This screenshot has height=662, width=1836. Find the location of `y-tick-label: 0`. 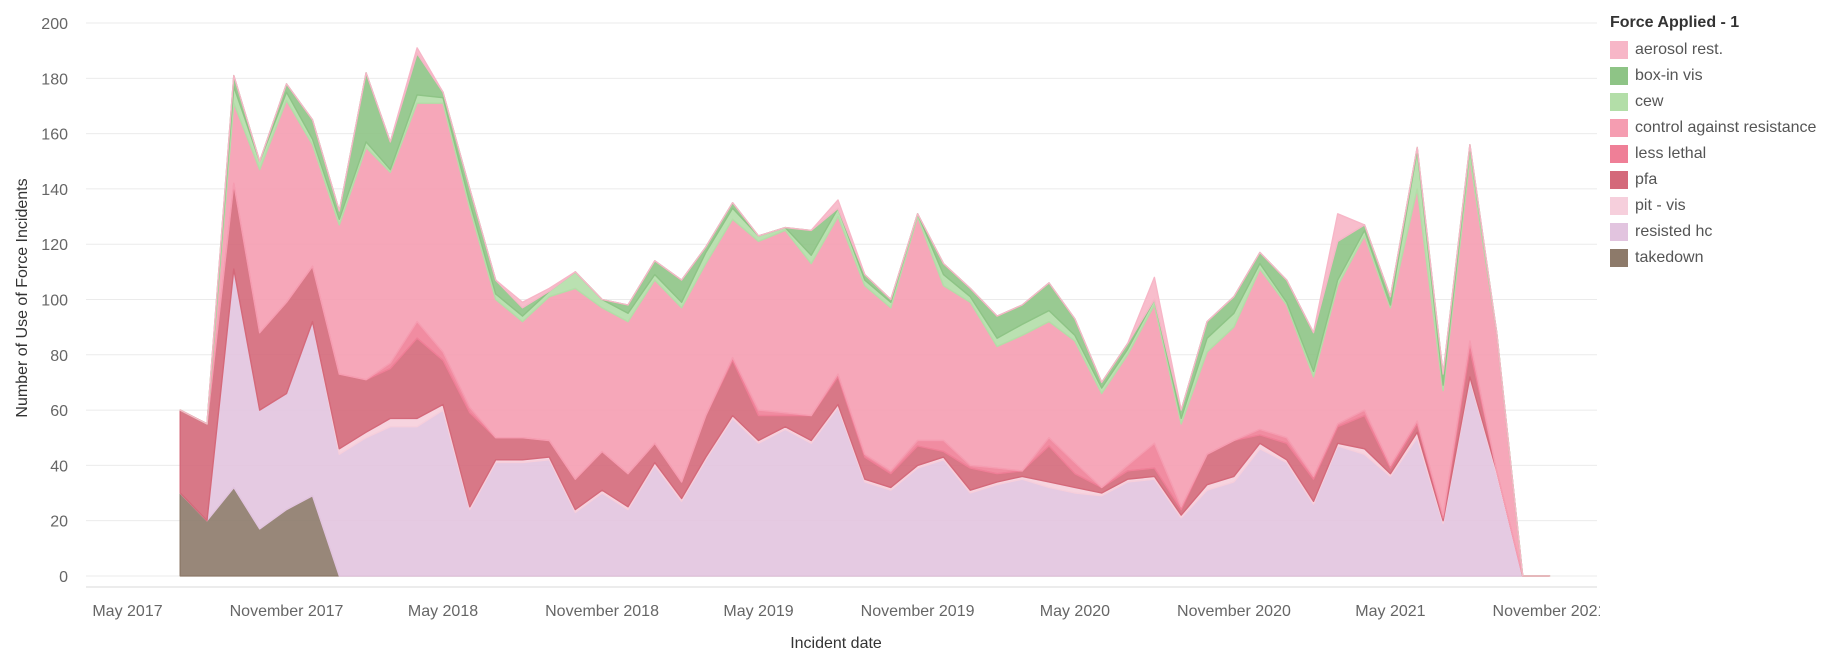

y-tick-label: 0 is located at coordinates (63, 577).